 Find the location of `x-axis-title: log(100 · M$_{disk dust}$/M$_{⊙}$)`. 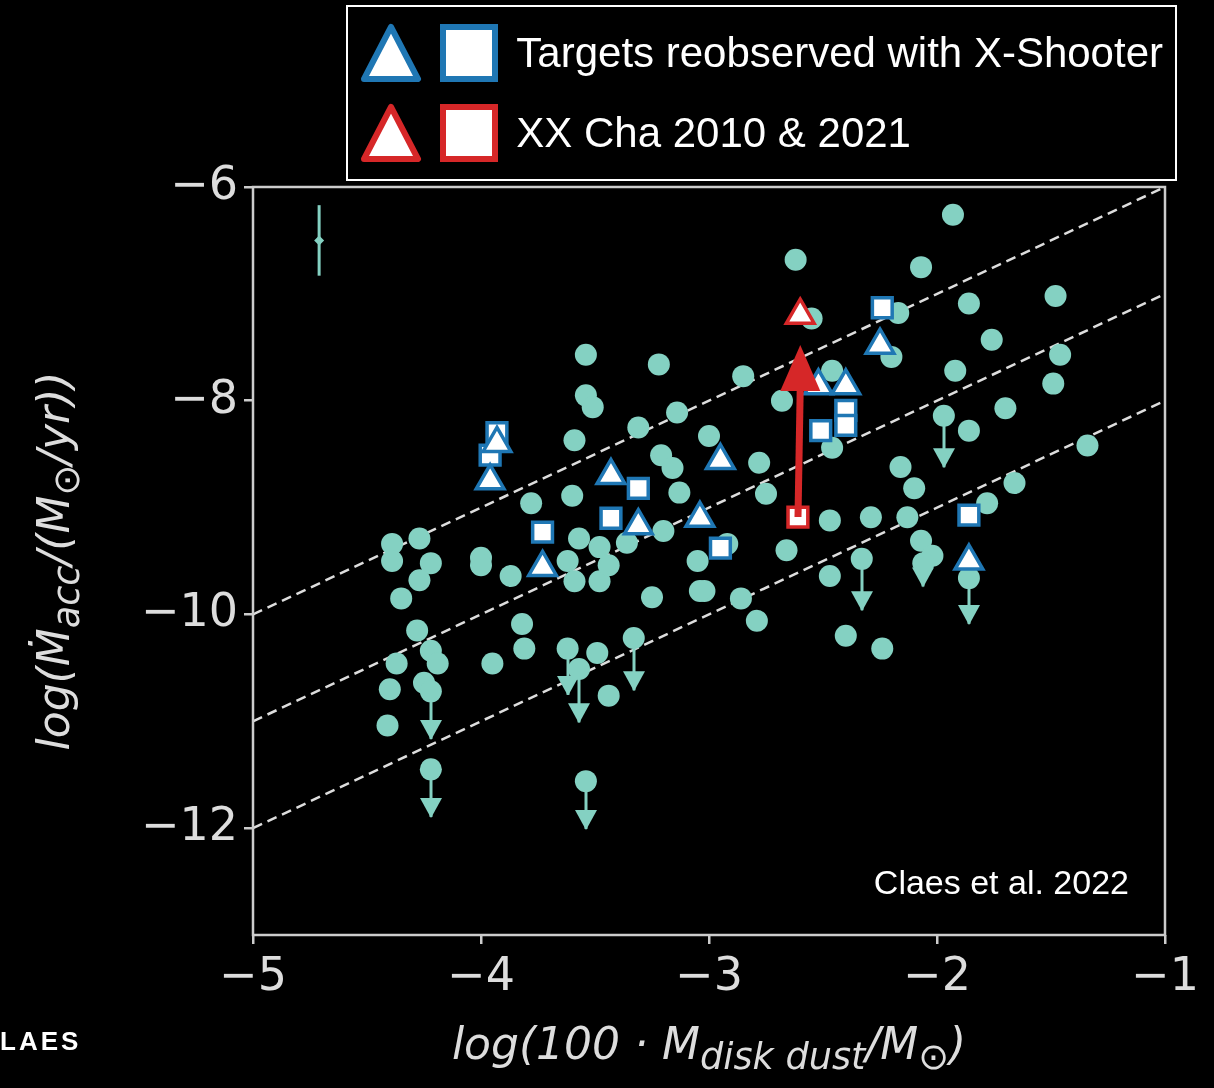

x-axis-title: log(100 · M$_{disk dust}$/M$_{⊙}$) is located at coordinates (709, 1048).